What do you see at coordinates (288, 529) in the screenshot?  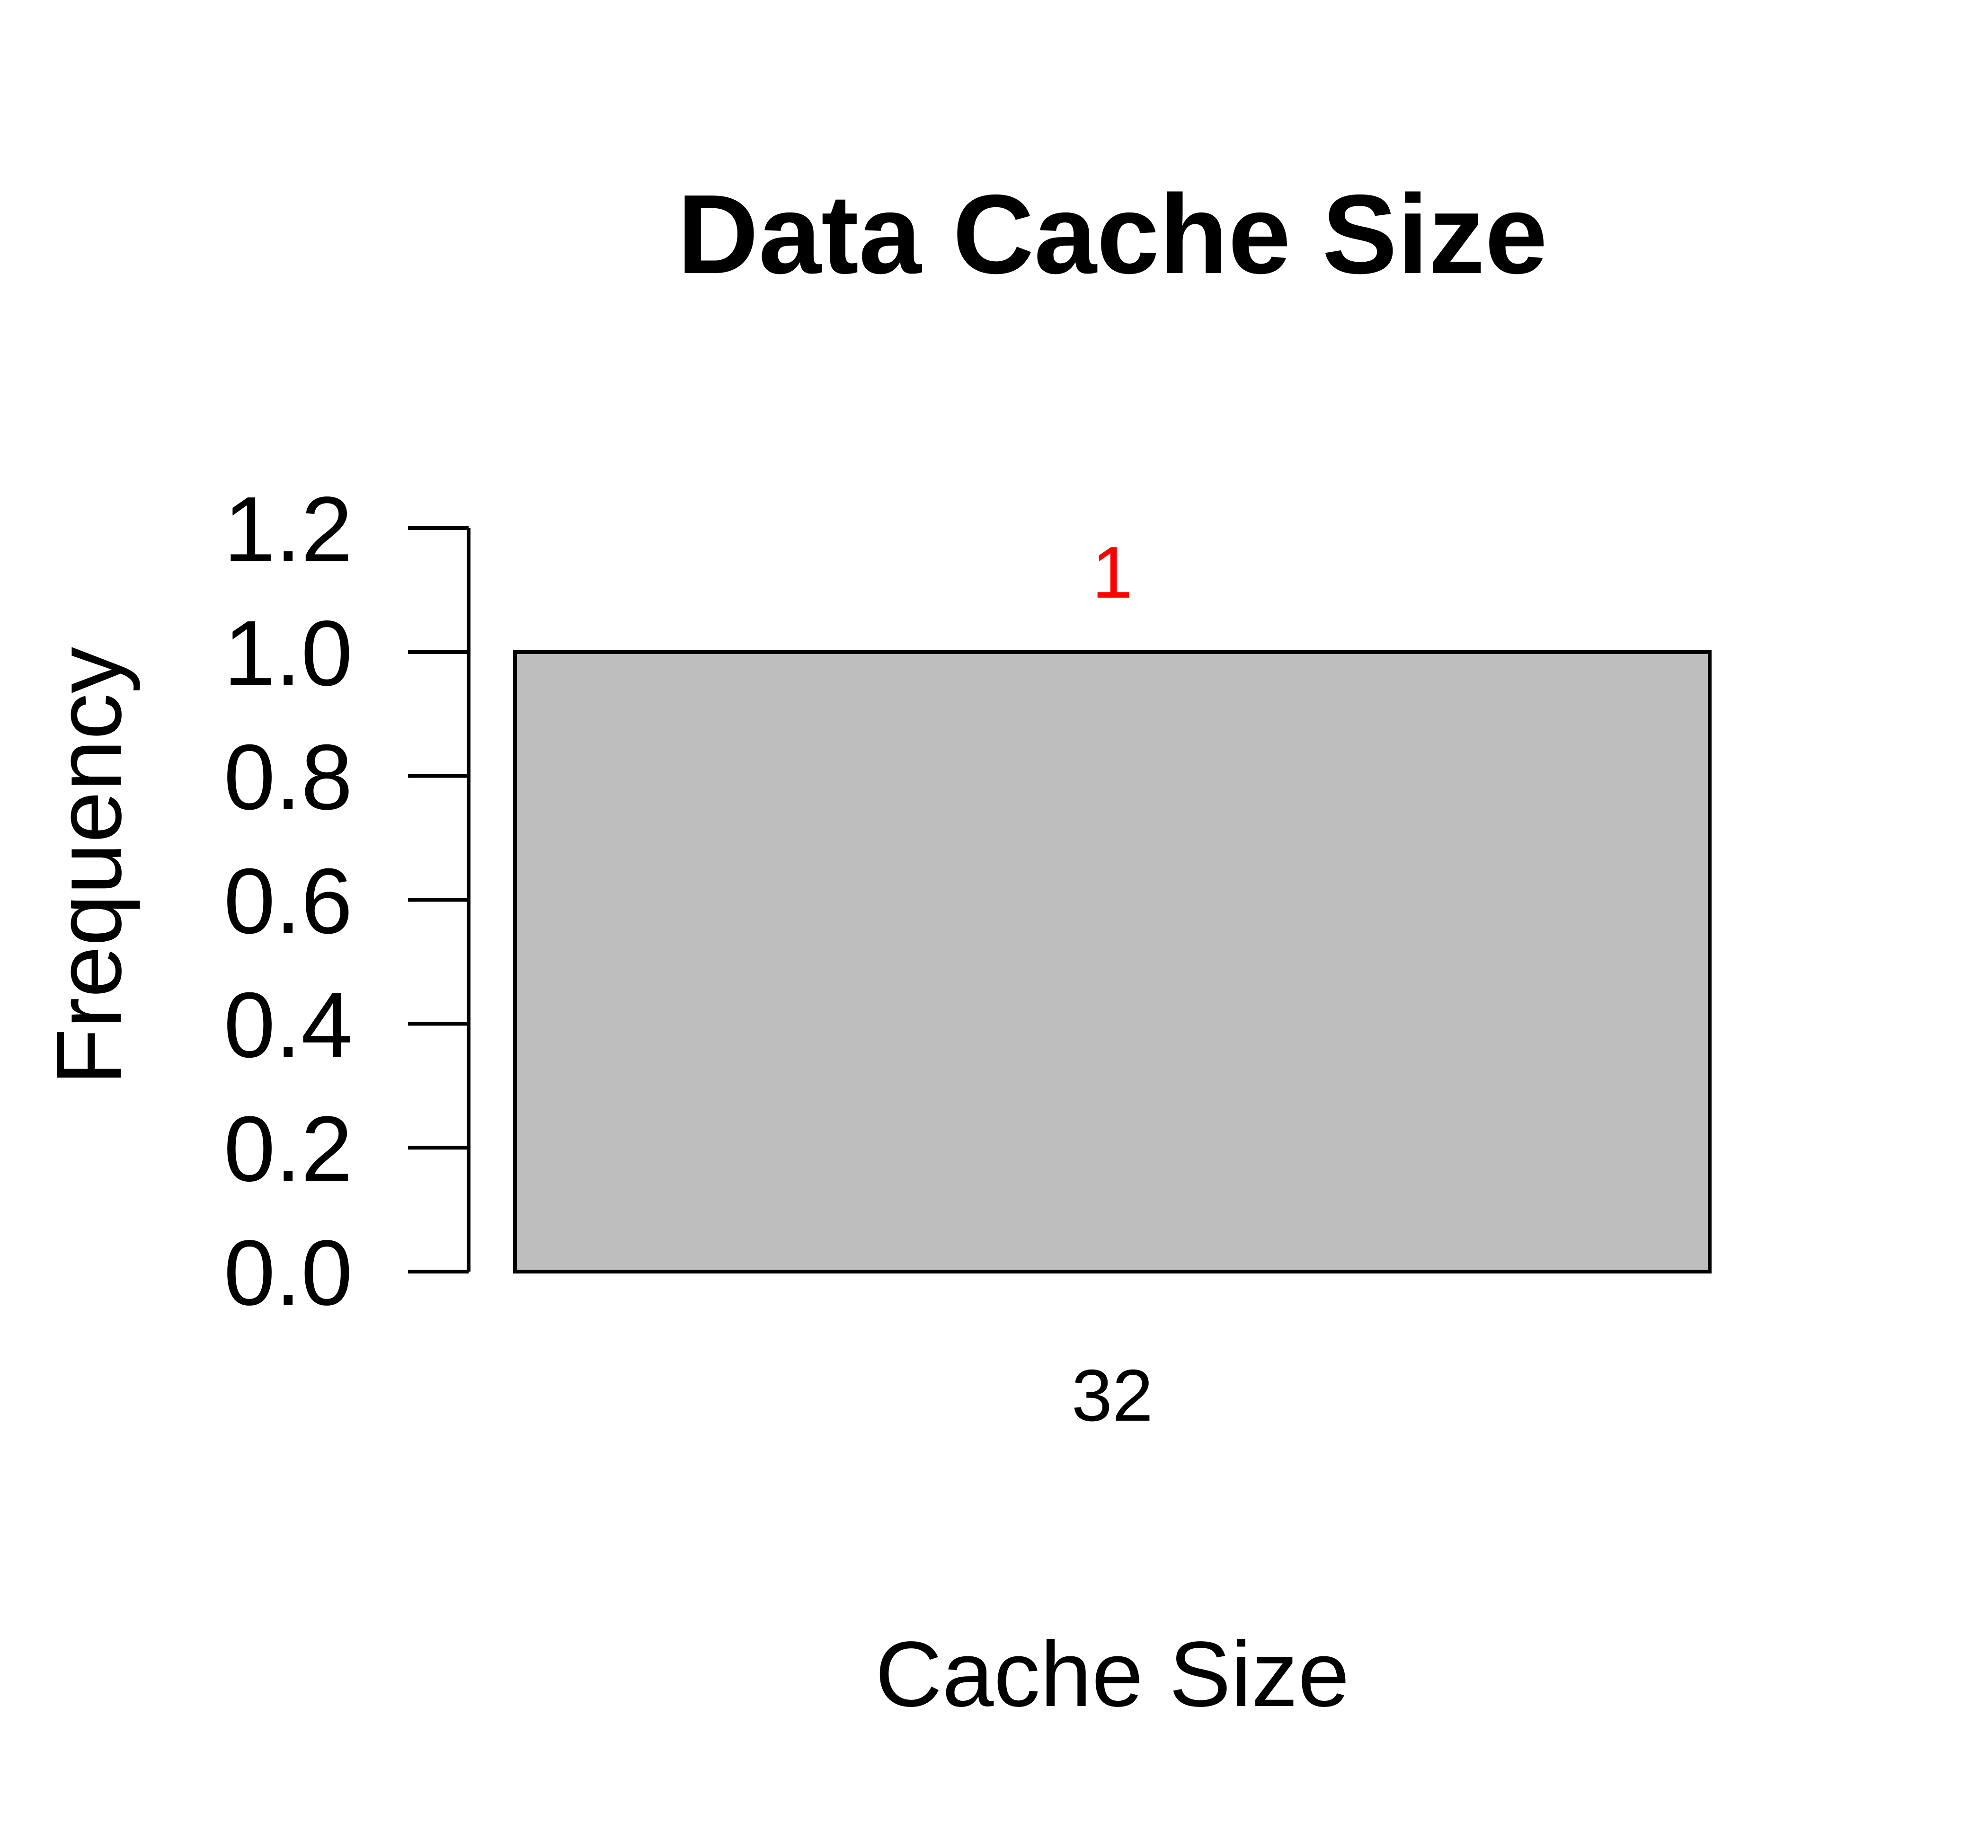 I see `y-tick-label: 1.2` at bounding box center [288, 529].